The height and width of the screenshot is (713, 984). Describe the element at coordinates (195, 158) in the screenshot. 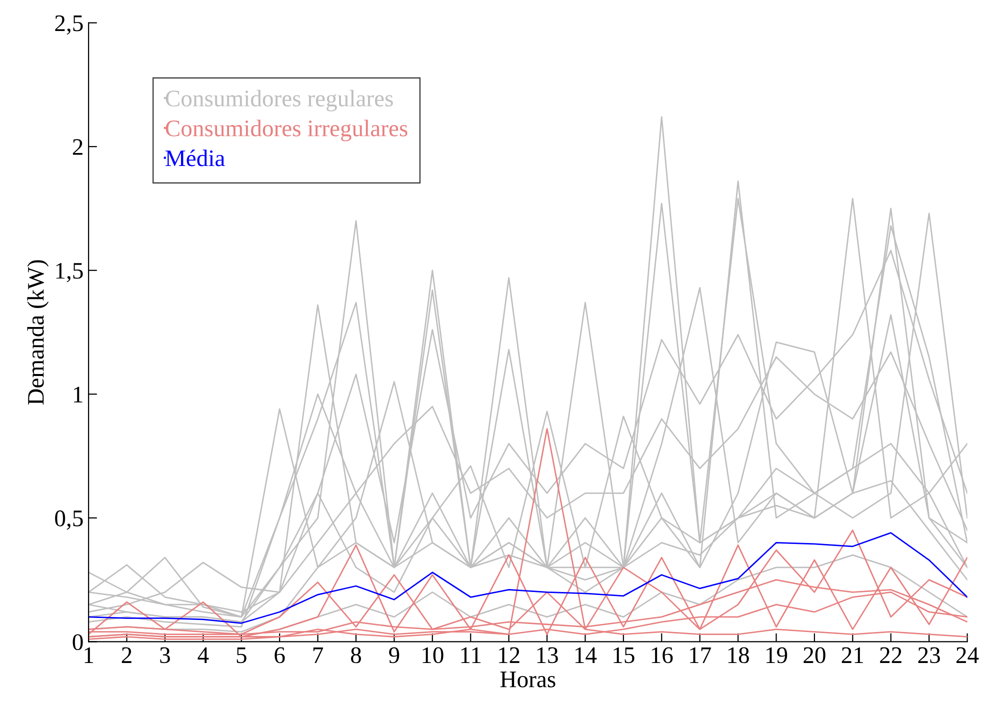

I see `legend-label: Média` at that location.